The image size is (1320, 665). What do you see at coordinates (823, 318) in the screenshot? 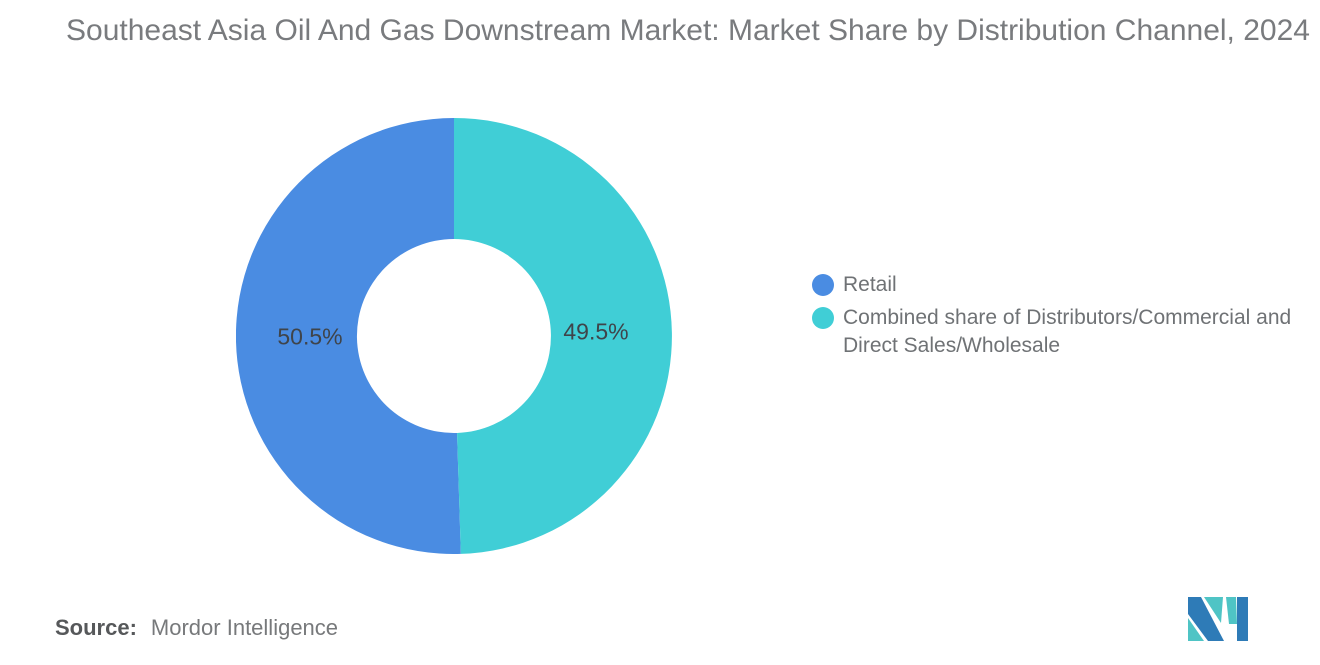
I see `legend-marker-combined-icon` at bounding box center [823, 318].